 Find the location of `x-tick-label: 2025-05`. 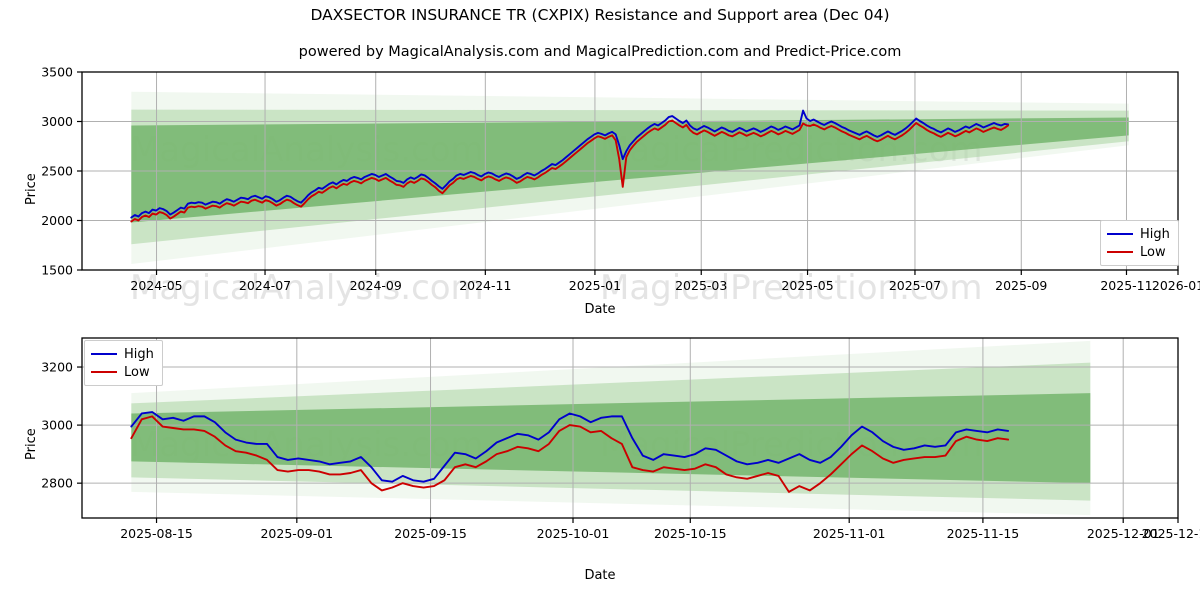

x-tick-label: 2025-05 is located at coordinates (807, 285).